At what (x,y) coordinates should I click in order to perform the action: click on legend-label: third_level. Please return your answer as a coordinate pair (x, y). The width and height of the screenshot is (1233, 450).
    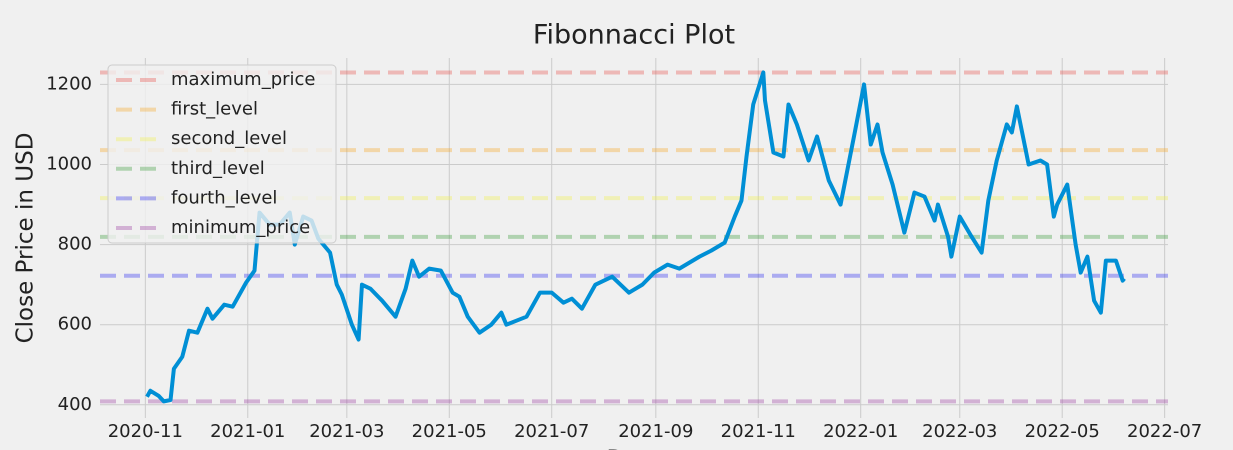
    Looking at the image, I should click on (218, 168).